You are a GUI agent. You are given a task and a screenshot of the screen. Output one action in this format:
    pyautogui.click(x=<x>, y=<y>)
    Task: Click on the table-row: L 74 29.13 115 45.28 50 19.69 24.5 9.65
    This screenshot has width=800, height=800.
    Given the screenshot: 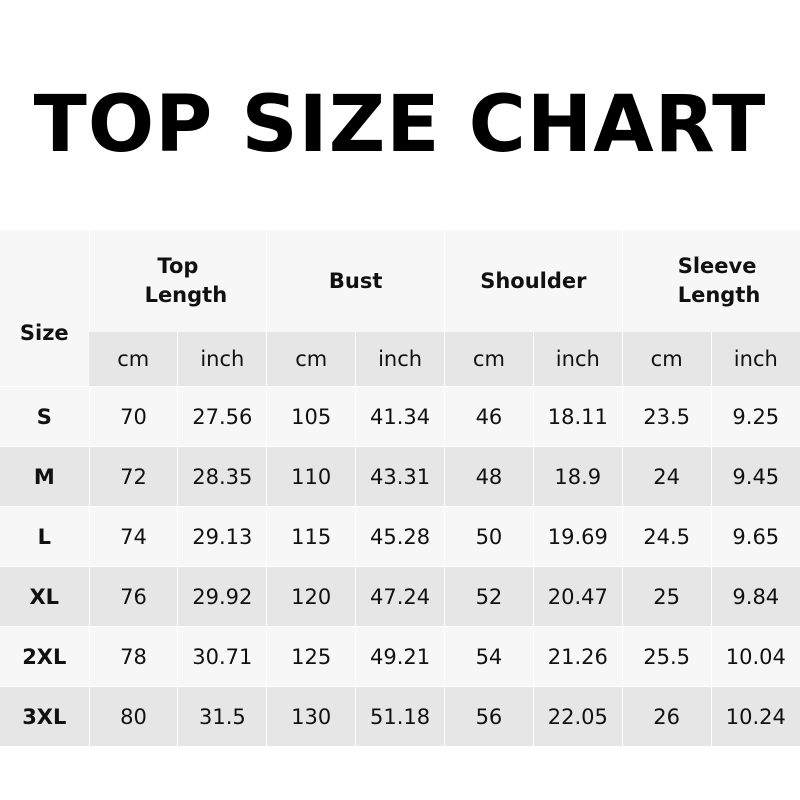 What is the action you would take?
    pyautogui.click(x=400, y=536)
    